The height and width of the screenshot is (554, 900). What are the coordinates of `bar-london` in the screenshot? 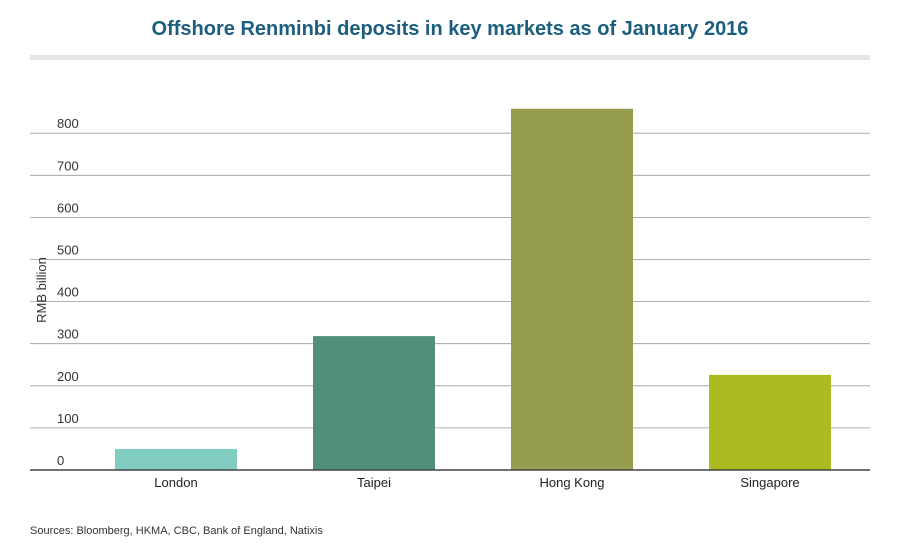 It's located at (176, 459).